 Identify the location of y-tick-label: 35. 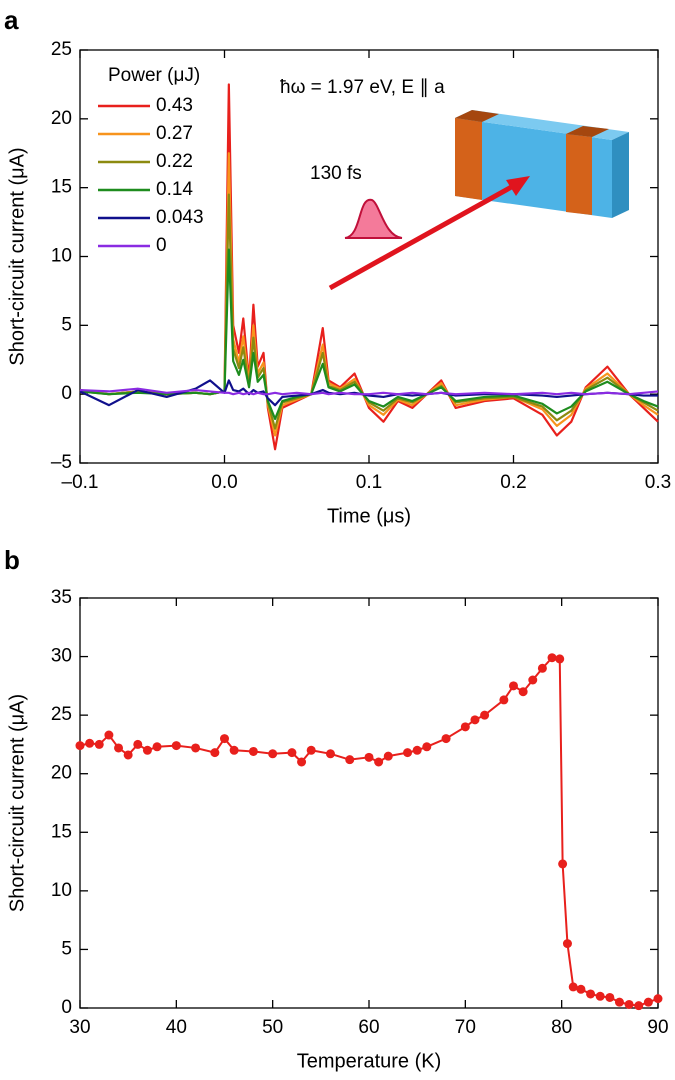
(61, 597).